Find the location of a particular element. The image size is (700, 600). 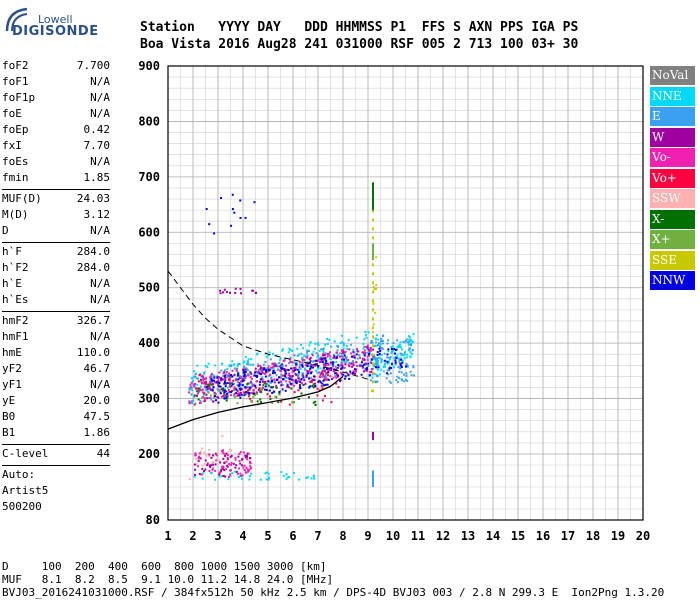

param-value: 284.0 is located at coordinates (93, 267).